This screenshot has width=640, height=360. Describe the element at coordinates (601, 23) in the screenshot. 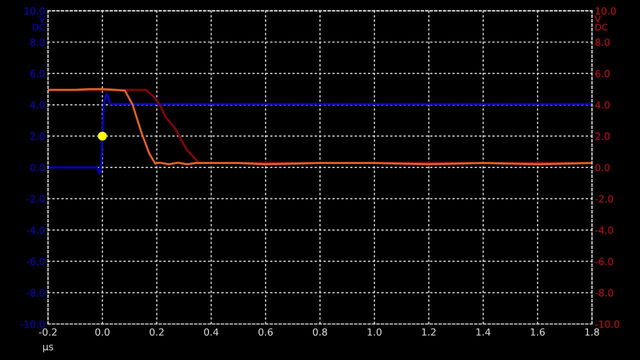

I see `y2-axis-title: V DC` at that location.